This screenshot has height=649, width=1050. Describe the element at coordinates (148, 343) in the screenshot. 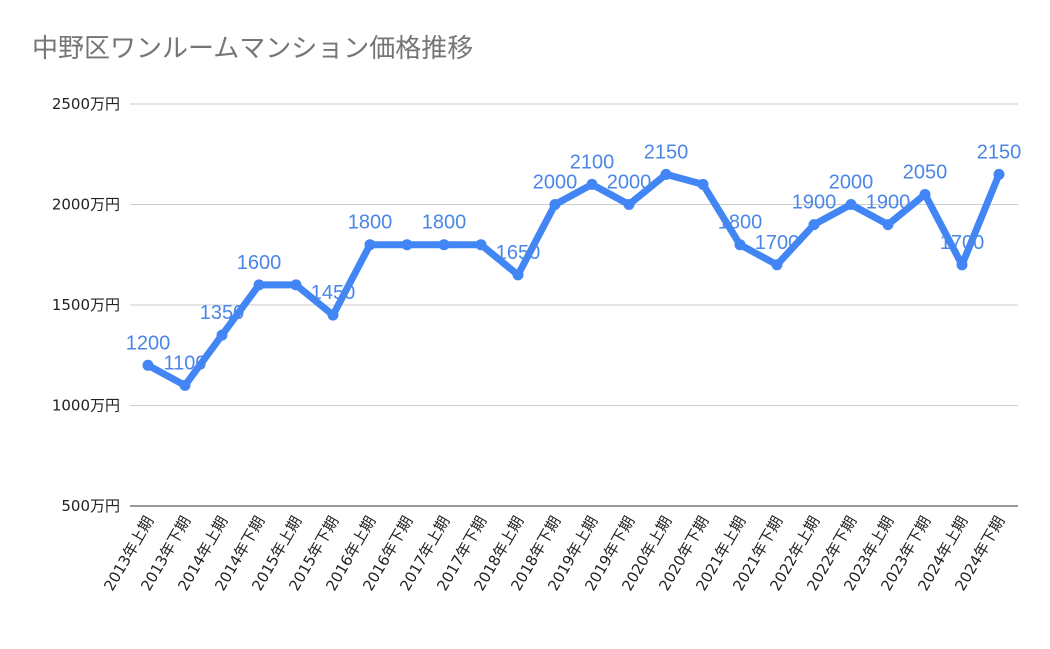

I see `data-label: 1200` at that location.